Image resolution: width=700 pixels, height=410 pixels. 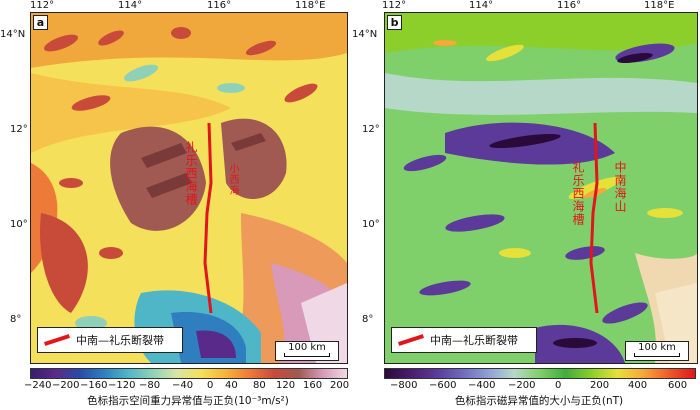 What do you see at coordinates (40, 22) in the screenshot?
I see `panel-letter: a` at bounding box center [40, 22].